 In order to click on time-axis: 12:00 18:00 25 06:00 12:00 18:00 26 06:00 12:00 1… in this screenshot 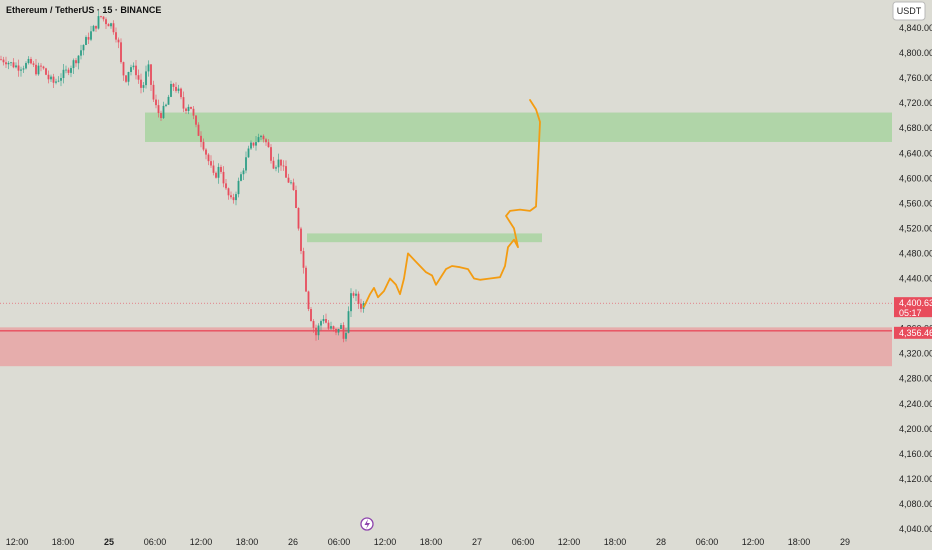, I will do `click(428, 542)`.